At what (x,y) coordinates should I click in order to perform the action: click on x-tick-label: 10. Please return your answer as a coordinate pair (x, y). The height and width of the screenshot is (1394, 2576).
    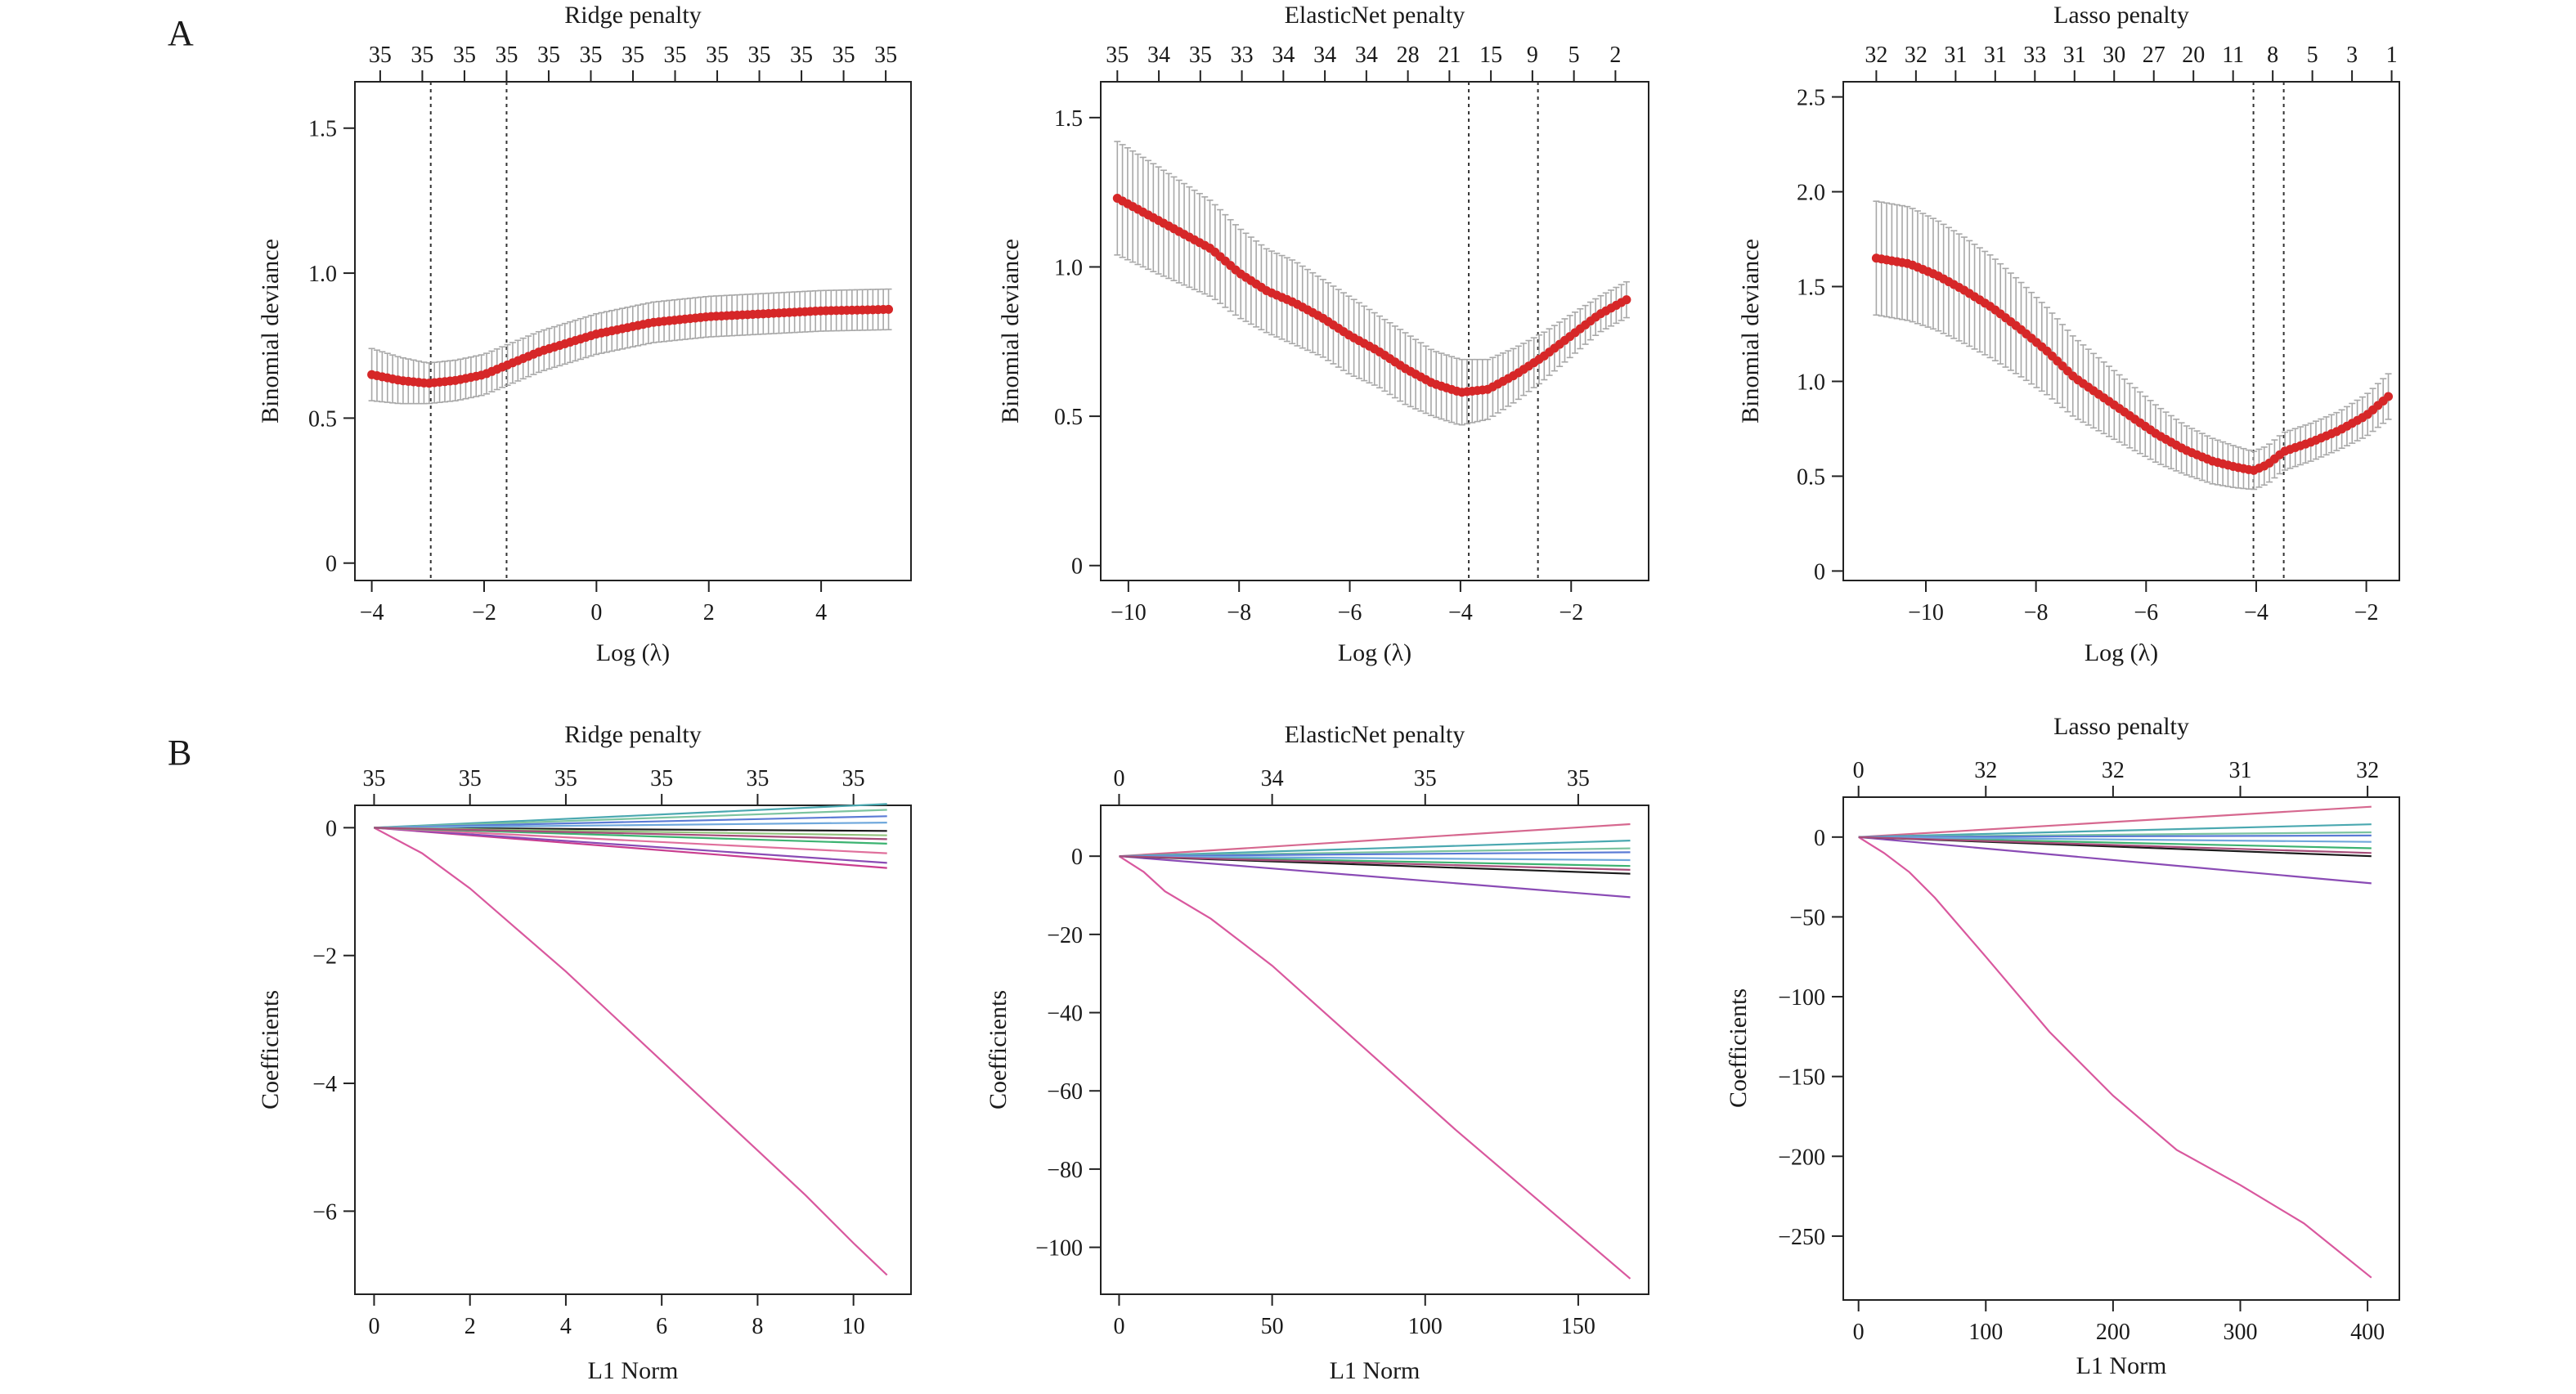
    Looking at the image, I should click on (853, 1326).